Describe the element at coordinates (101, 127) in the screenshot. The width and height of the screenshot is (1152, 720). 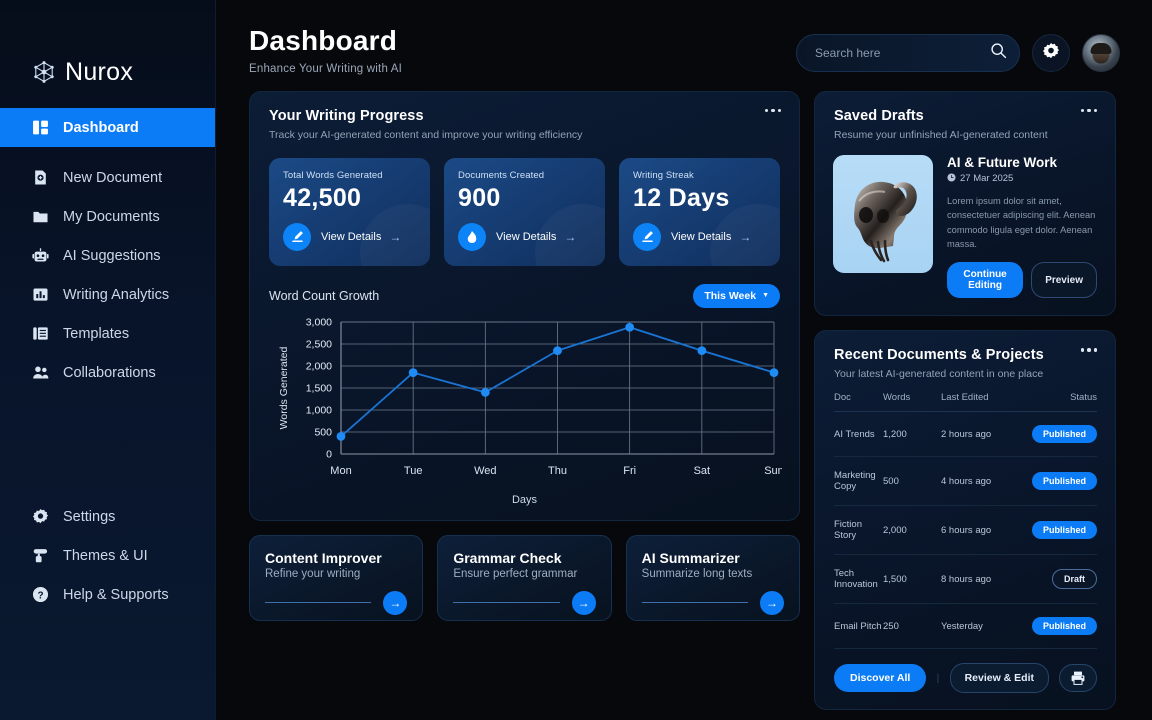
I see `sidebar-item-label: Dashboard` at that location.